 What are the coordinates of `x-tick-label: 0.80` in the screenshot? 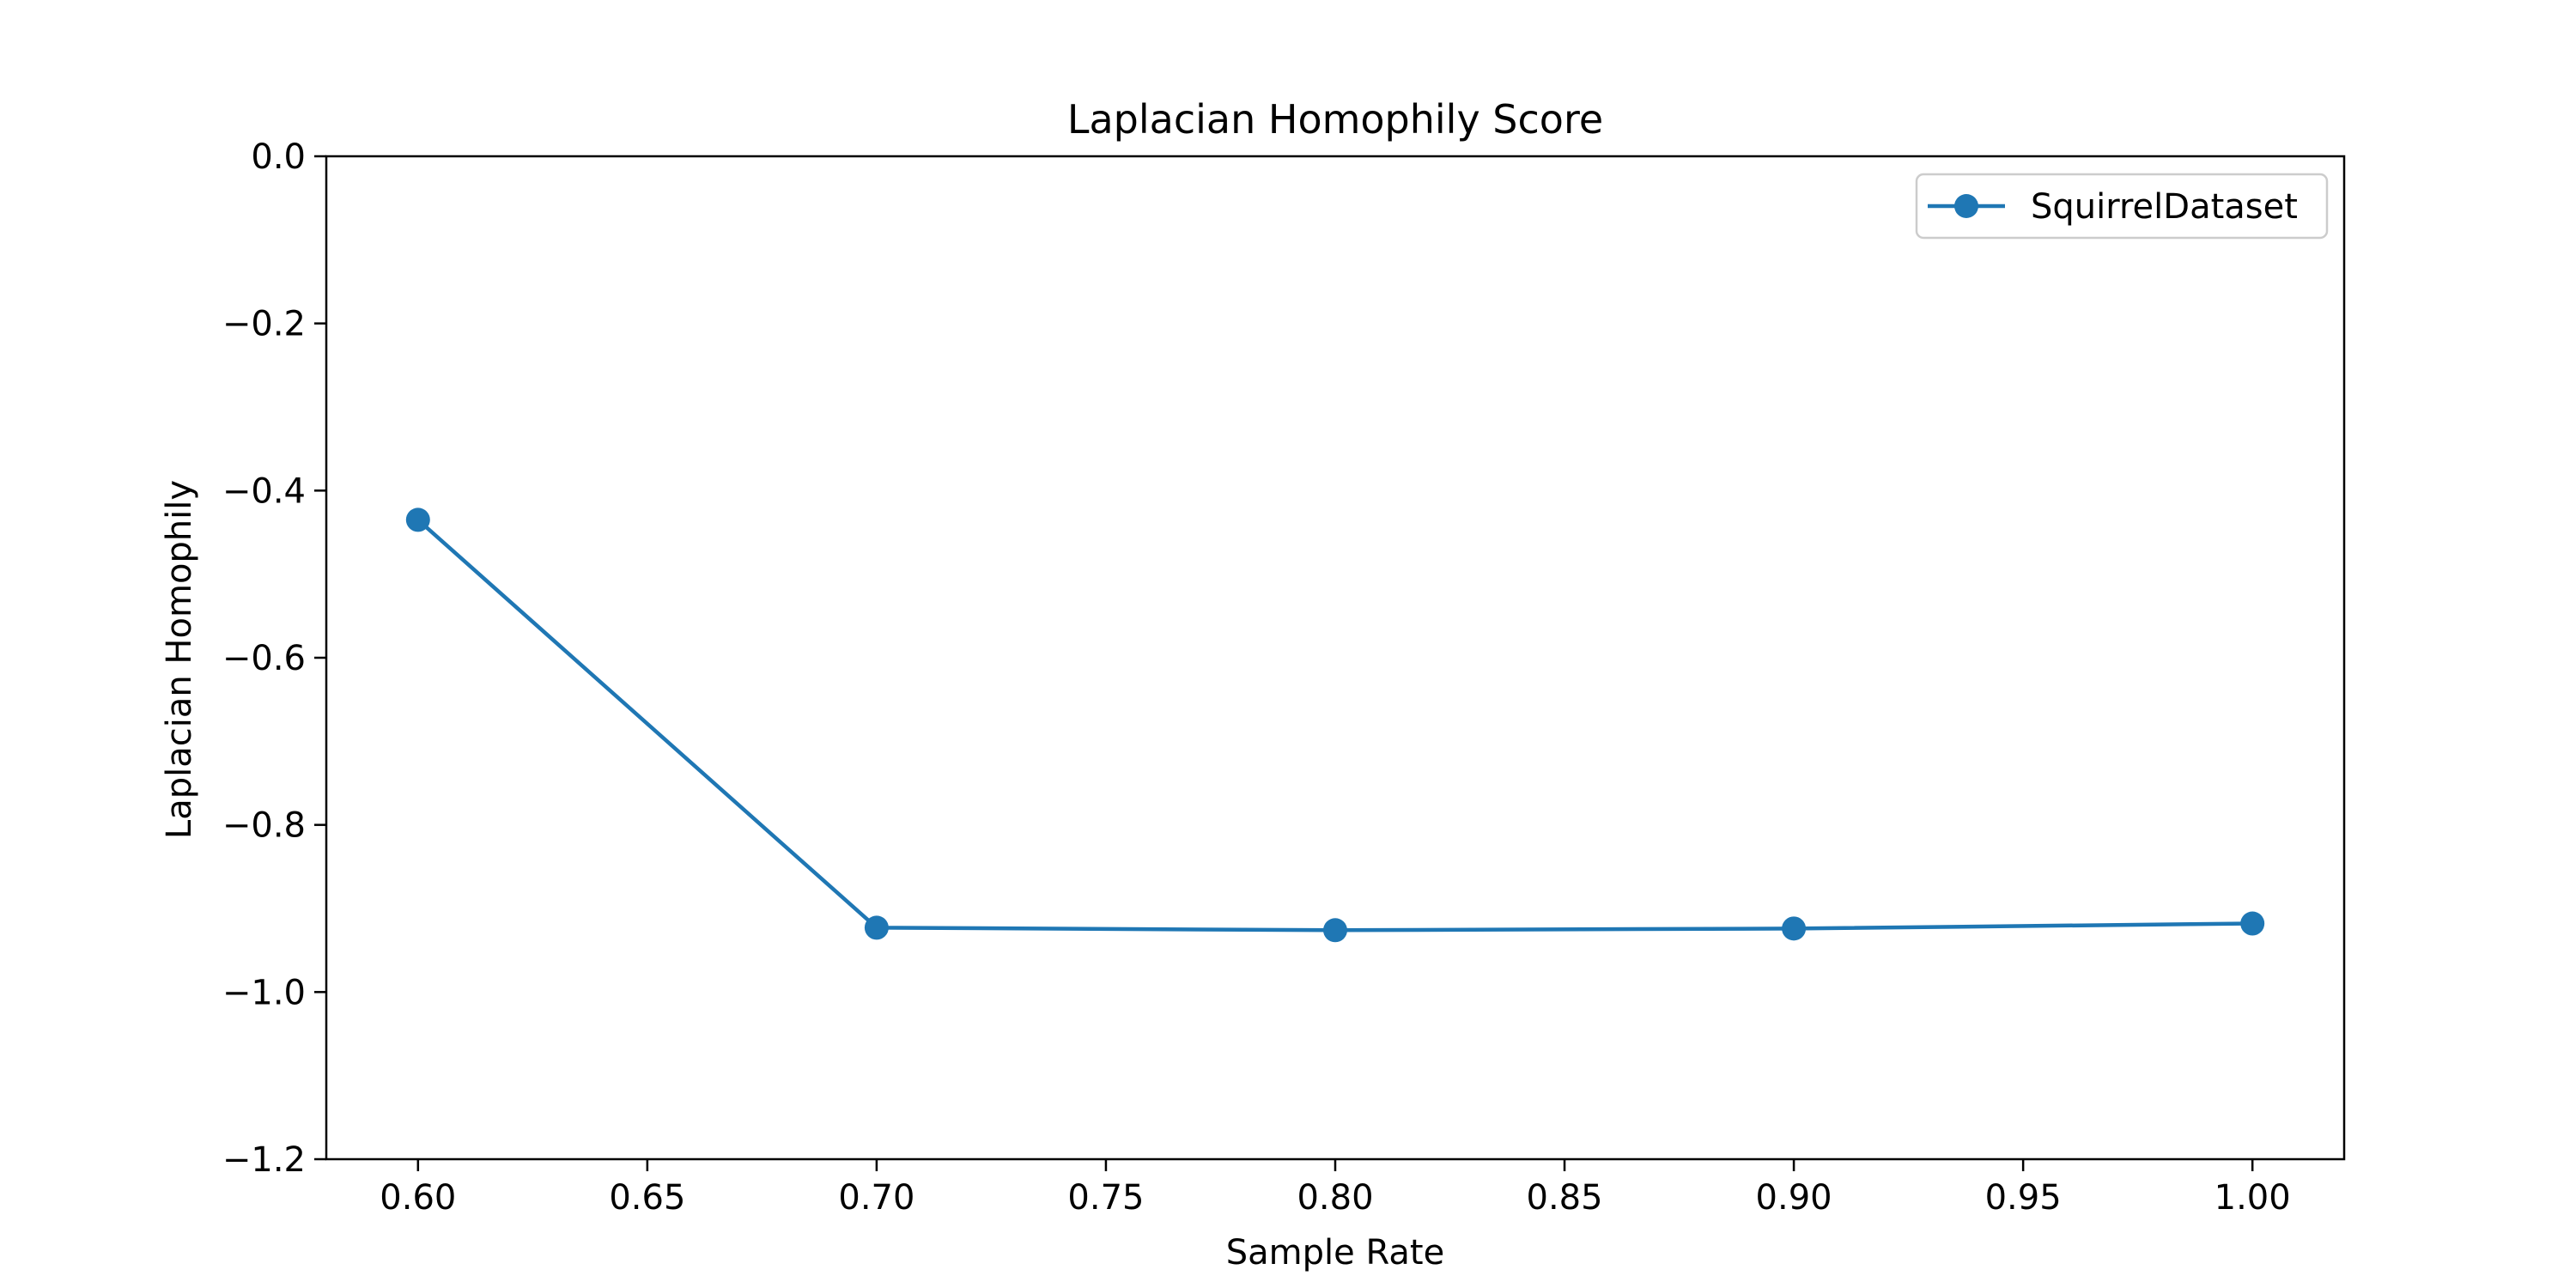 It's located at (1335, 1198).